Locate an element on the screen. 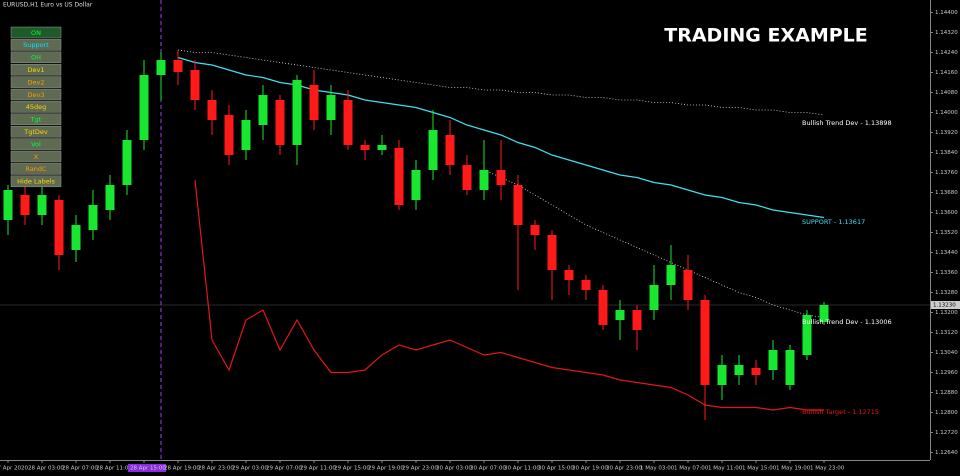 The height and width of the screenshot is (476, 960). x-tick-label: 28 Apr 15:00 is located at coordinates (148, 469).